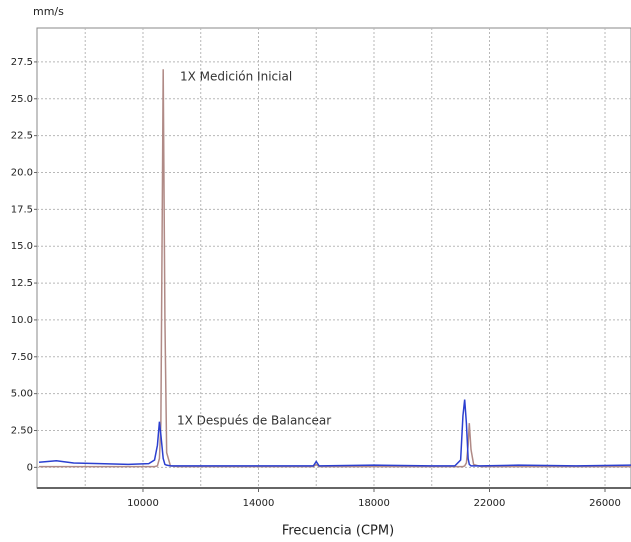 This screenshot has width=631, height=542. Describe the element at coordinates (22, 172) in the screenshot. I see `y-tick-label: 20.0` at that location.